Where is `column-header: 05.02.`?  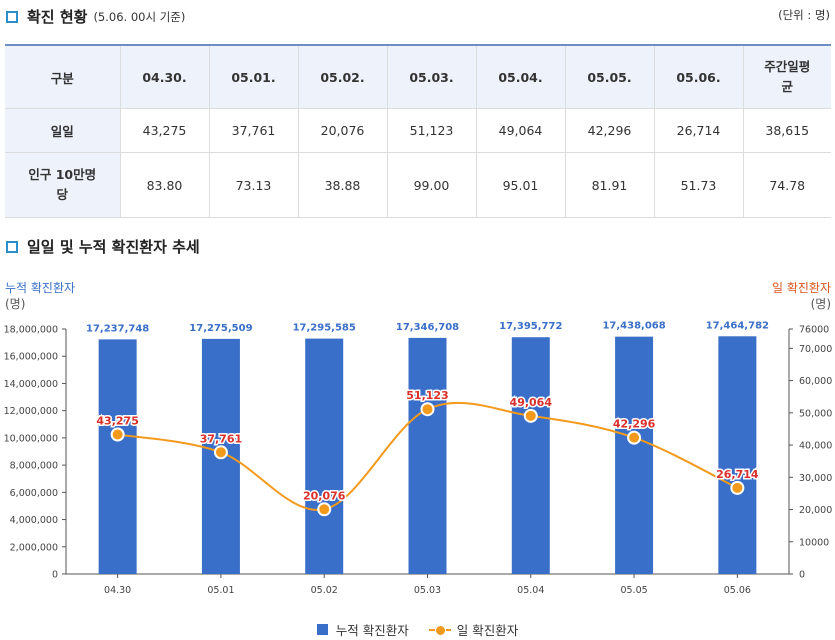
column-header: 05.02. is located at coordinates (342, 77).